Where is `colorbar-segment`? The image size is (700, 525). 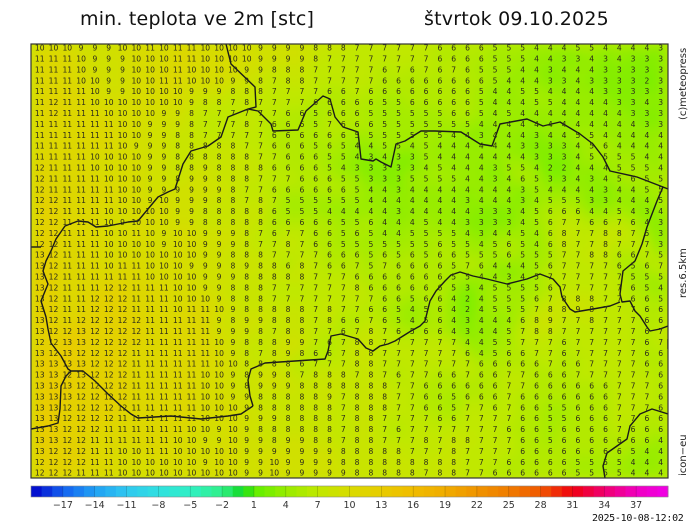 colorbar-segment is located at coordinates (344, 491).